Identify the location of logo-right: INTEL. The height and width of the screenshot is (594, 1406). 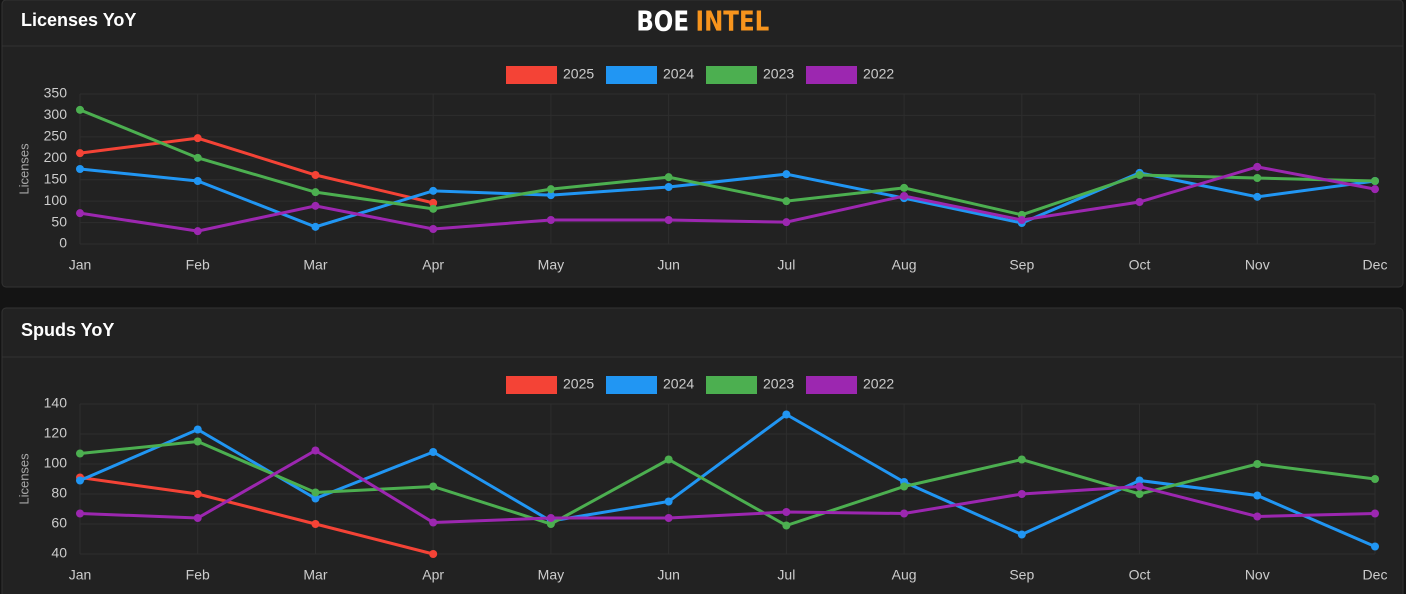
(733, 22).